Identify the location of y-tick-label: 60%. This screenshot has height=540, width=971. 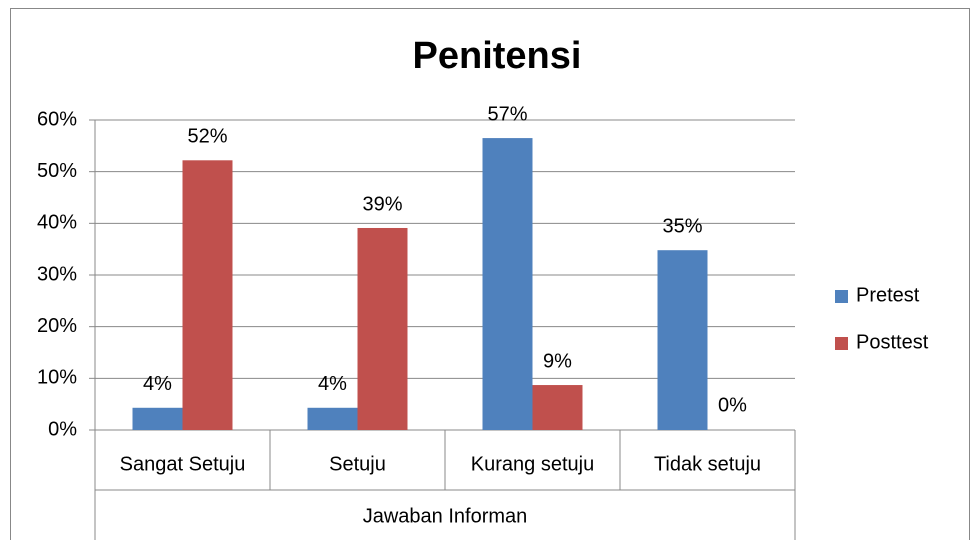
(57, 119).